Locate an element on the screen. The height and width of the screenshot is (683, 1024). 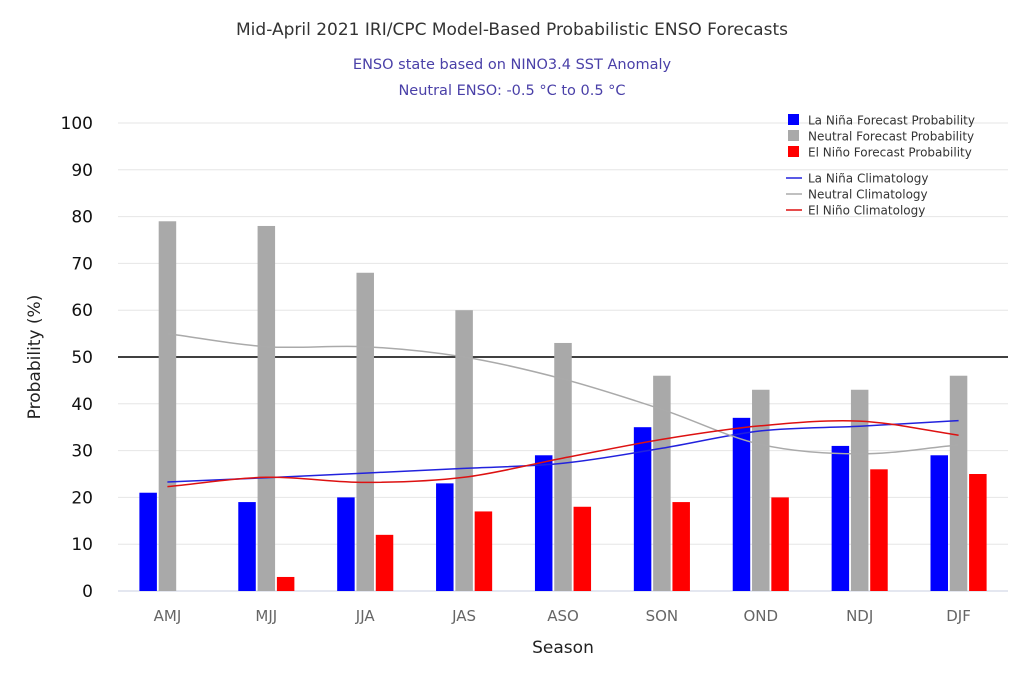
y-tick-label: 60 is located at coordinates (82, 311).